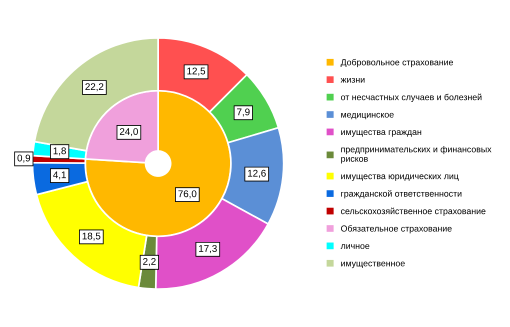 The width and height of the screenshot is (510, 327). Describe the element at coordinates (257, 174) in the screenshot. I see `data-label: 12,6` at that location.